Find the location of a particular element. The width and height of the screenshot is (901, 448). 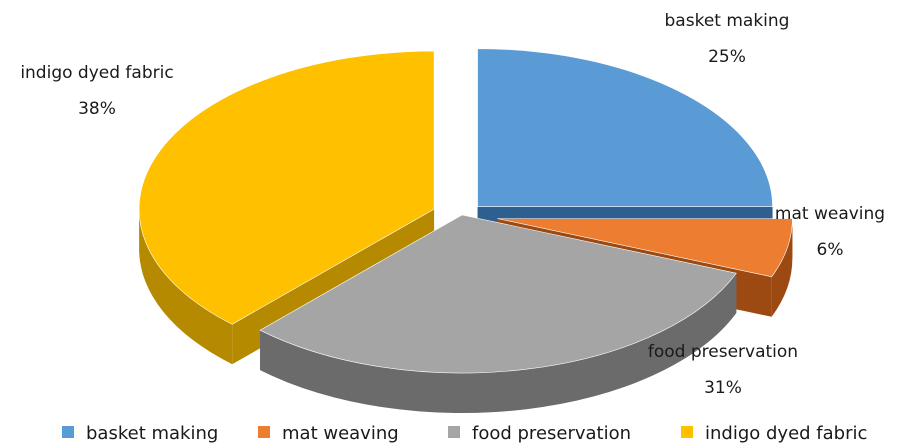

legend-label-food-preservation: food preservation is located at coordinates (551, 433).